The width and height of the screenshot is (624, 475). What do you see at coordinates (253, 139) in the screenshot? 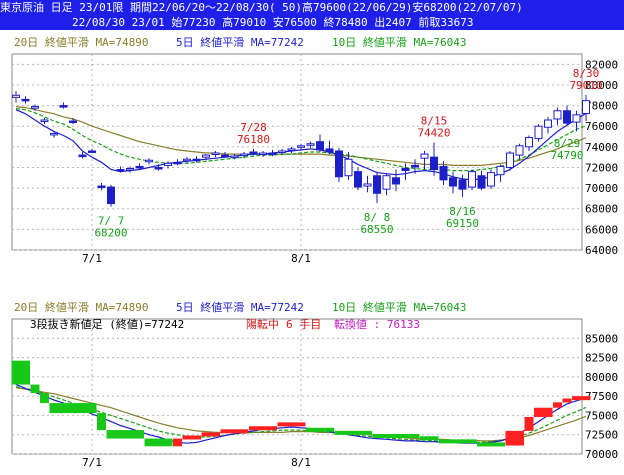
I see `annotation-value: 76180` at bounding box center [253, 139].